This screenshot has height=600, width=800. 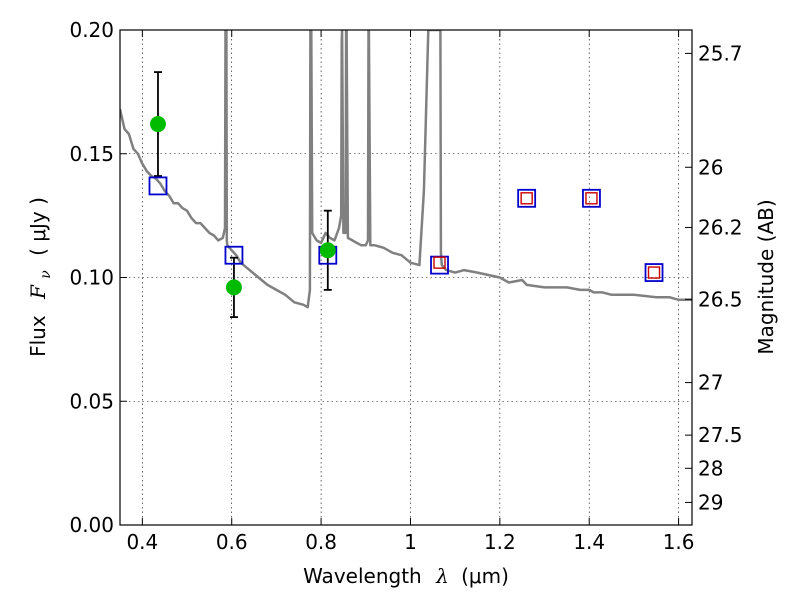 I want to click on x-axis-label-symbol: λ, so click(x=442, y=576).